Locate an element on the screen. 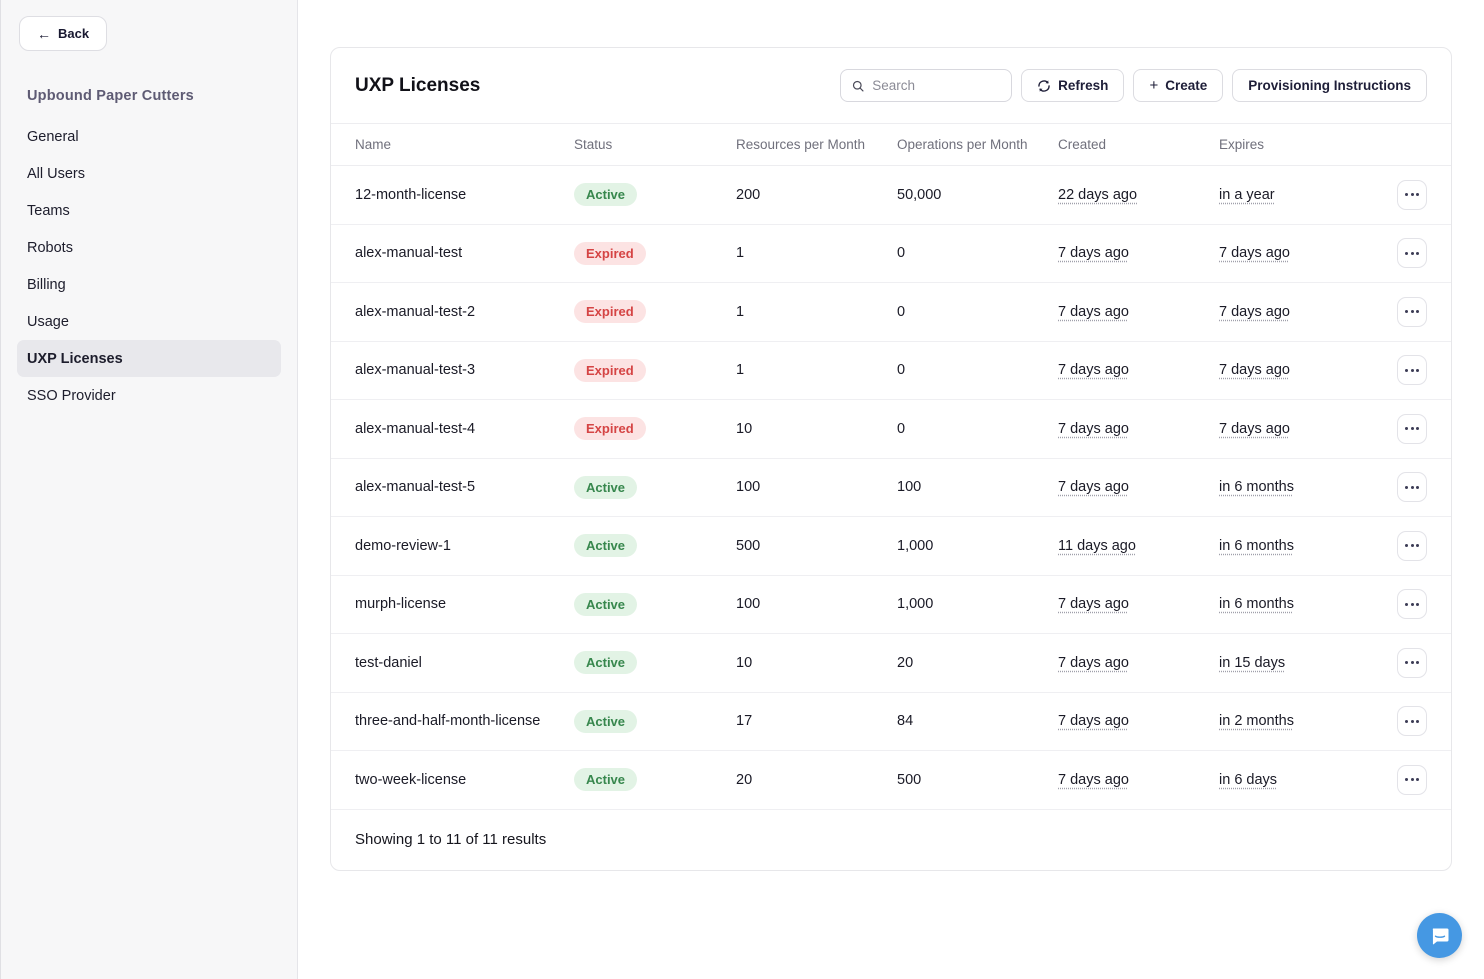  search-box is located at coordinates (926, 85).